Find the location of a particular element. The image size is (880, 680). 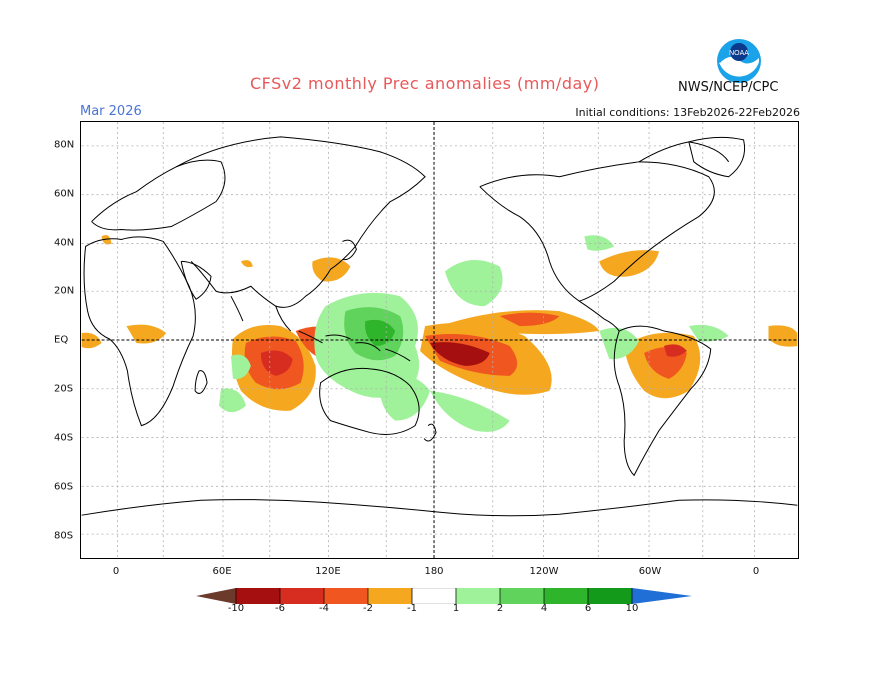

noaa-logo: NOAA is located at coordinates (739, 61).